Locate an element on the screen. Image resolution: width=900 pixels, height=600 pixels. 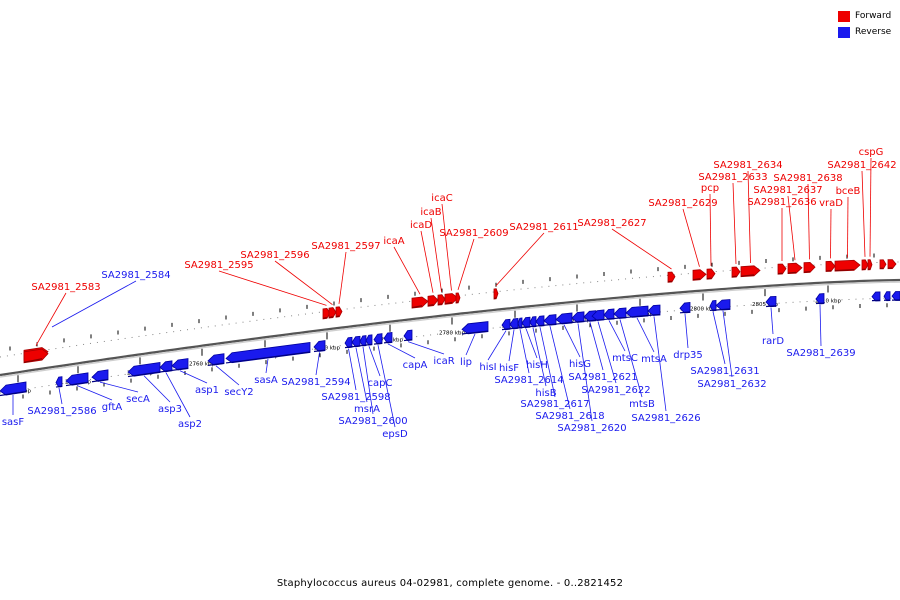
scale-tick-label: 2810 kbp is located at coordinates (828, 301).